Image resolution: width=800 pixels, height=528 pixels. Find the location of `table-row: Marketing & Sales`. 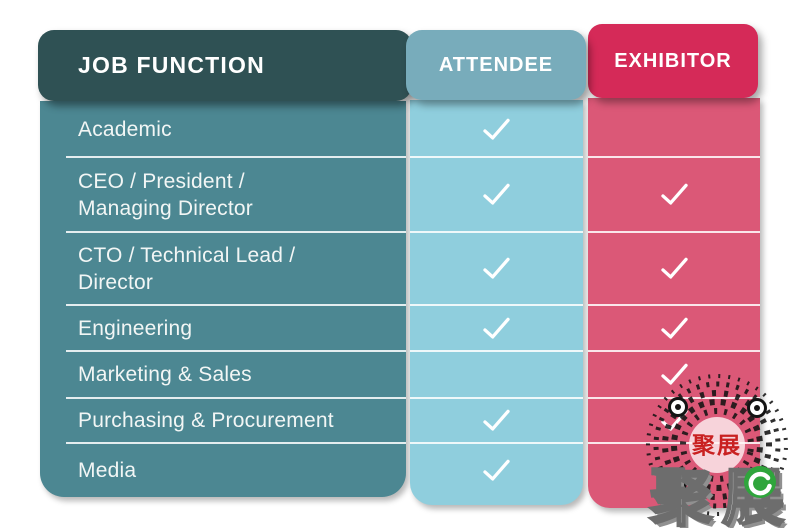

table-row: Marketing & Sales is located at coordinates (223, 375).